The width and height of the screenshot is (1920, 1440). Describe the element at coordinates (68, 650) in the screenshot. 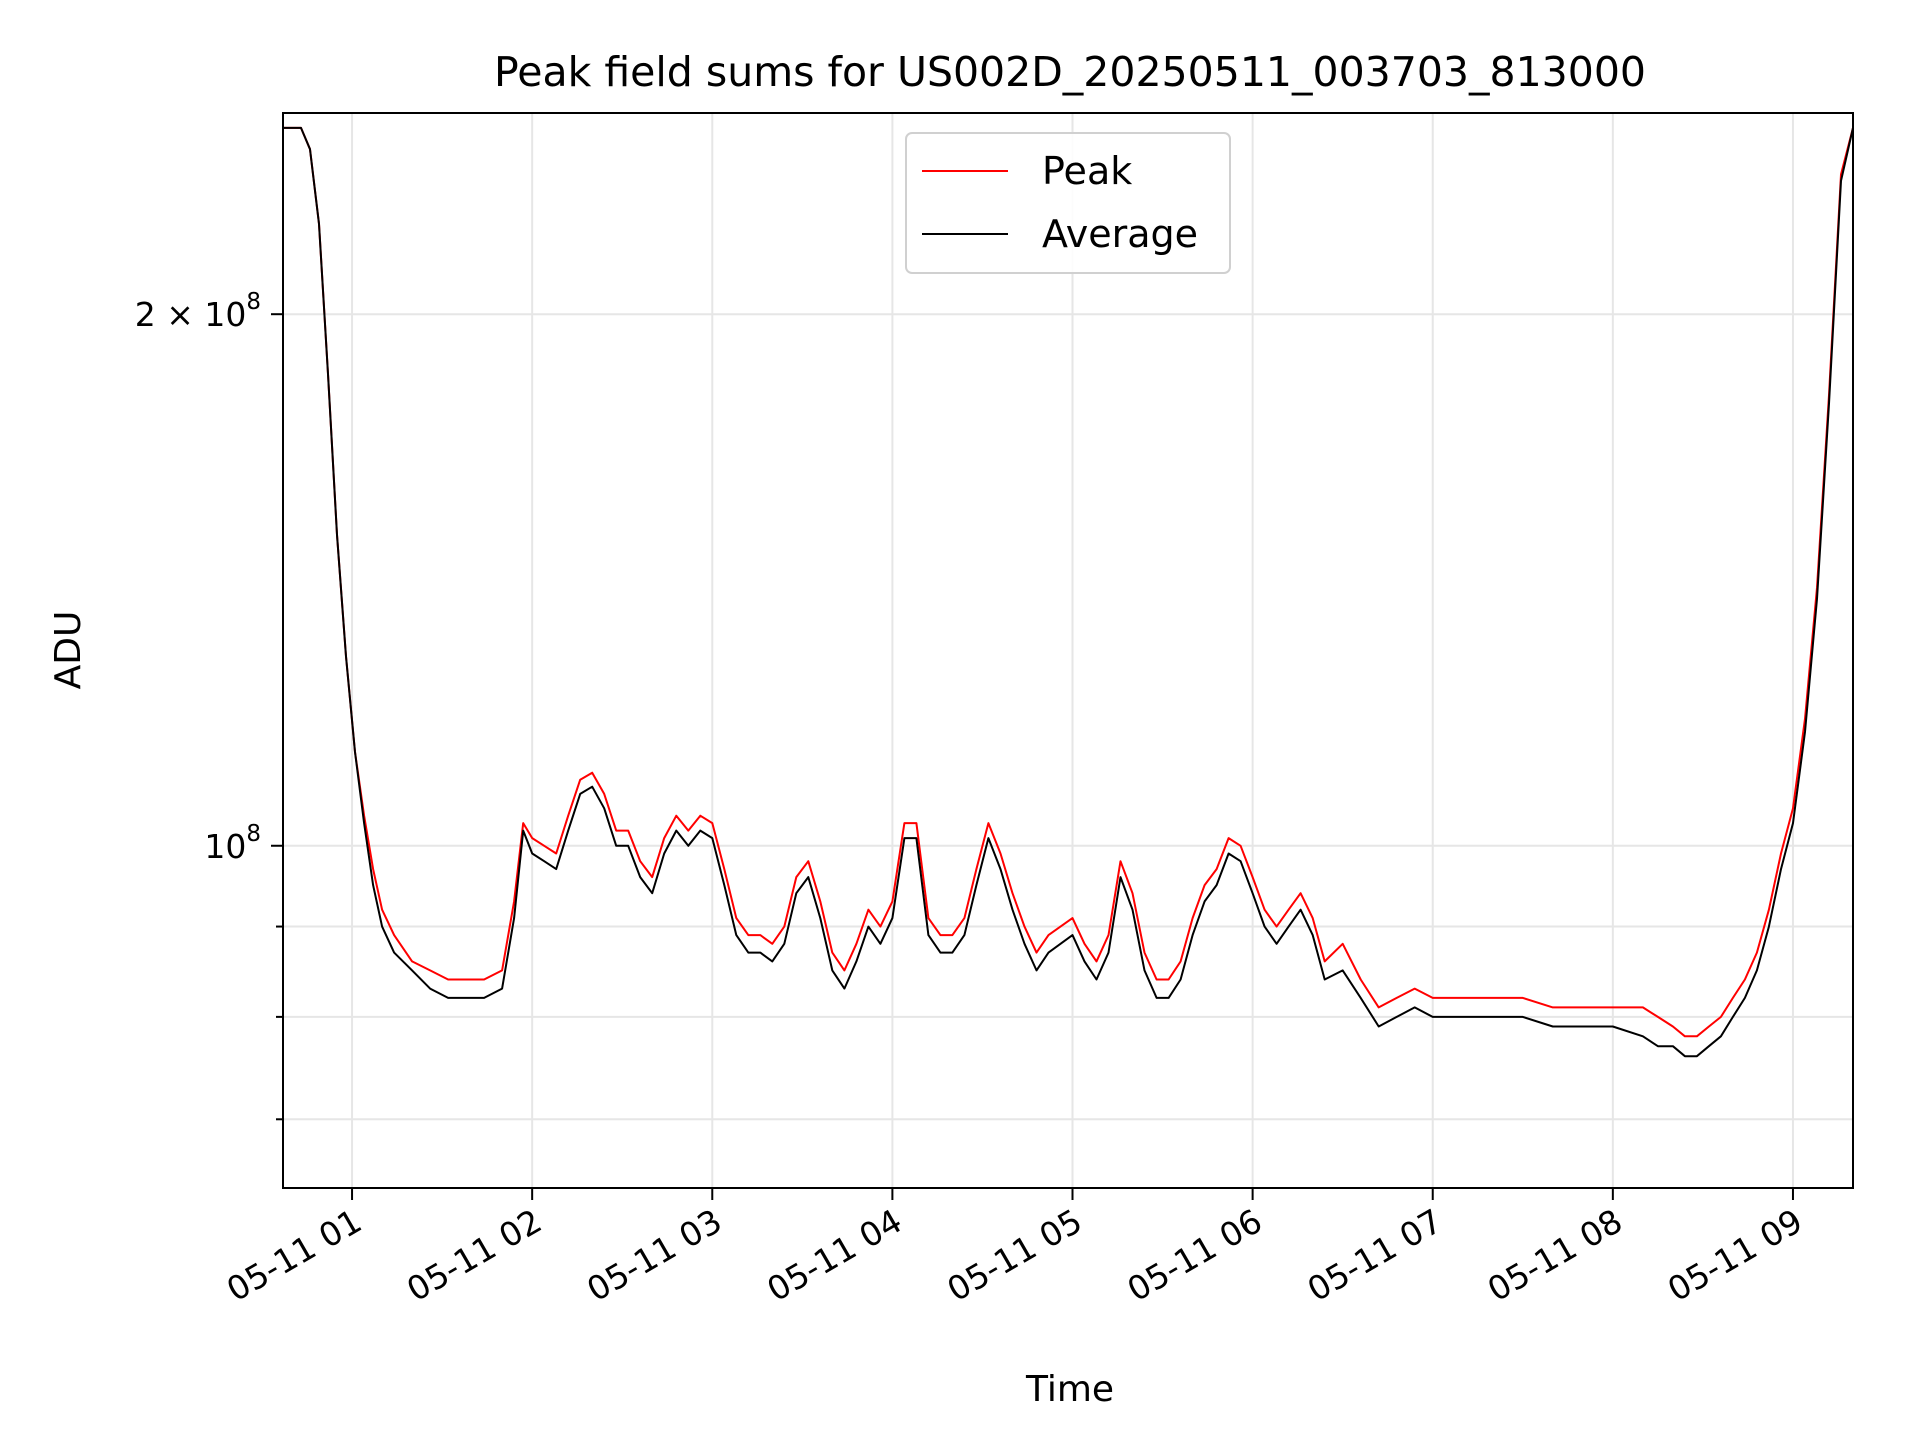

I see `y-axis-label: ADU` at that location.